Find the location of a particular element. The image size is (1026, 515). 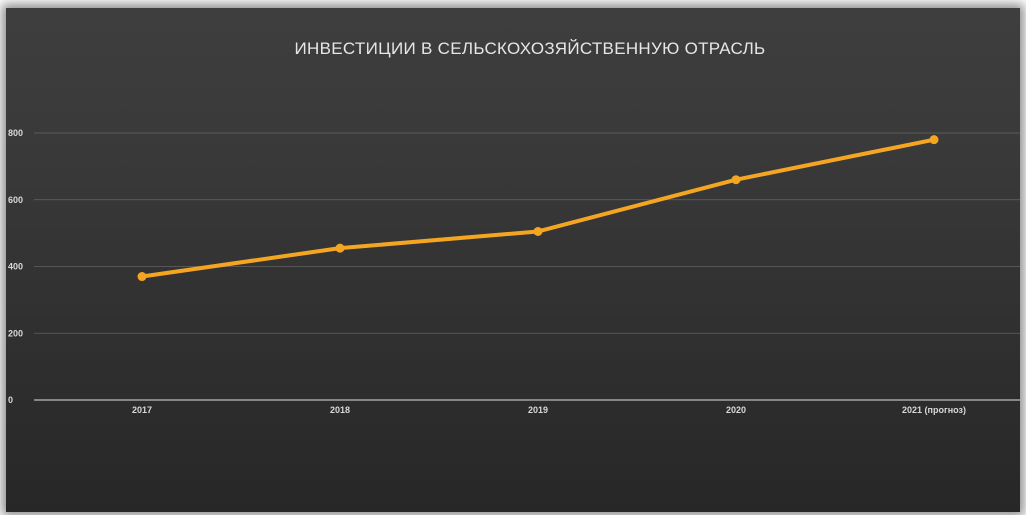

x-tick-label: 2020 is located at coordinates (736, 410).